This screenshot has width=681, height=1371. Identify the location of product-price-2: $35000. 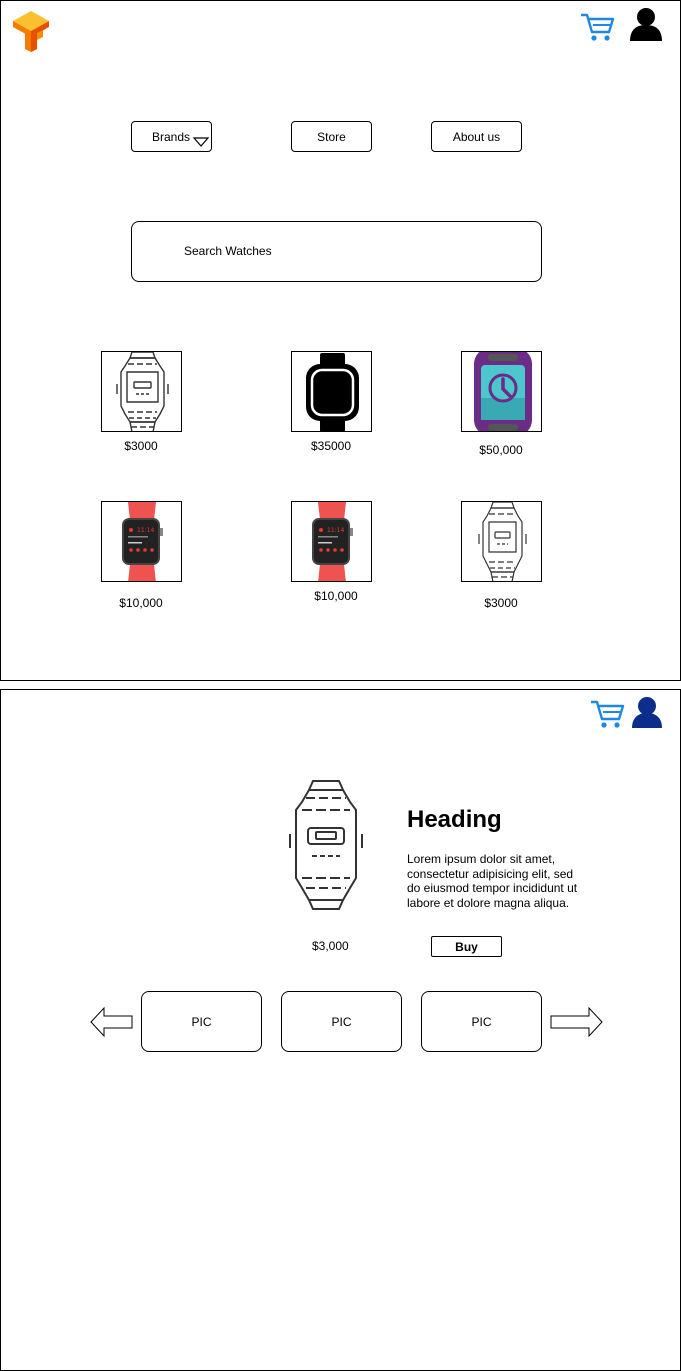
(331, 446).